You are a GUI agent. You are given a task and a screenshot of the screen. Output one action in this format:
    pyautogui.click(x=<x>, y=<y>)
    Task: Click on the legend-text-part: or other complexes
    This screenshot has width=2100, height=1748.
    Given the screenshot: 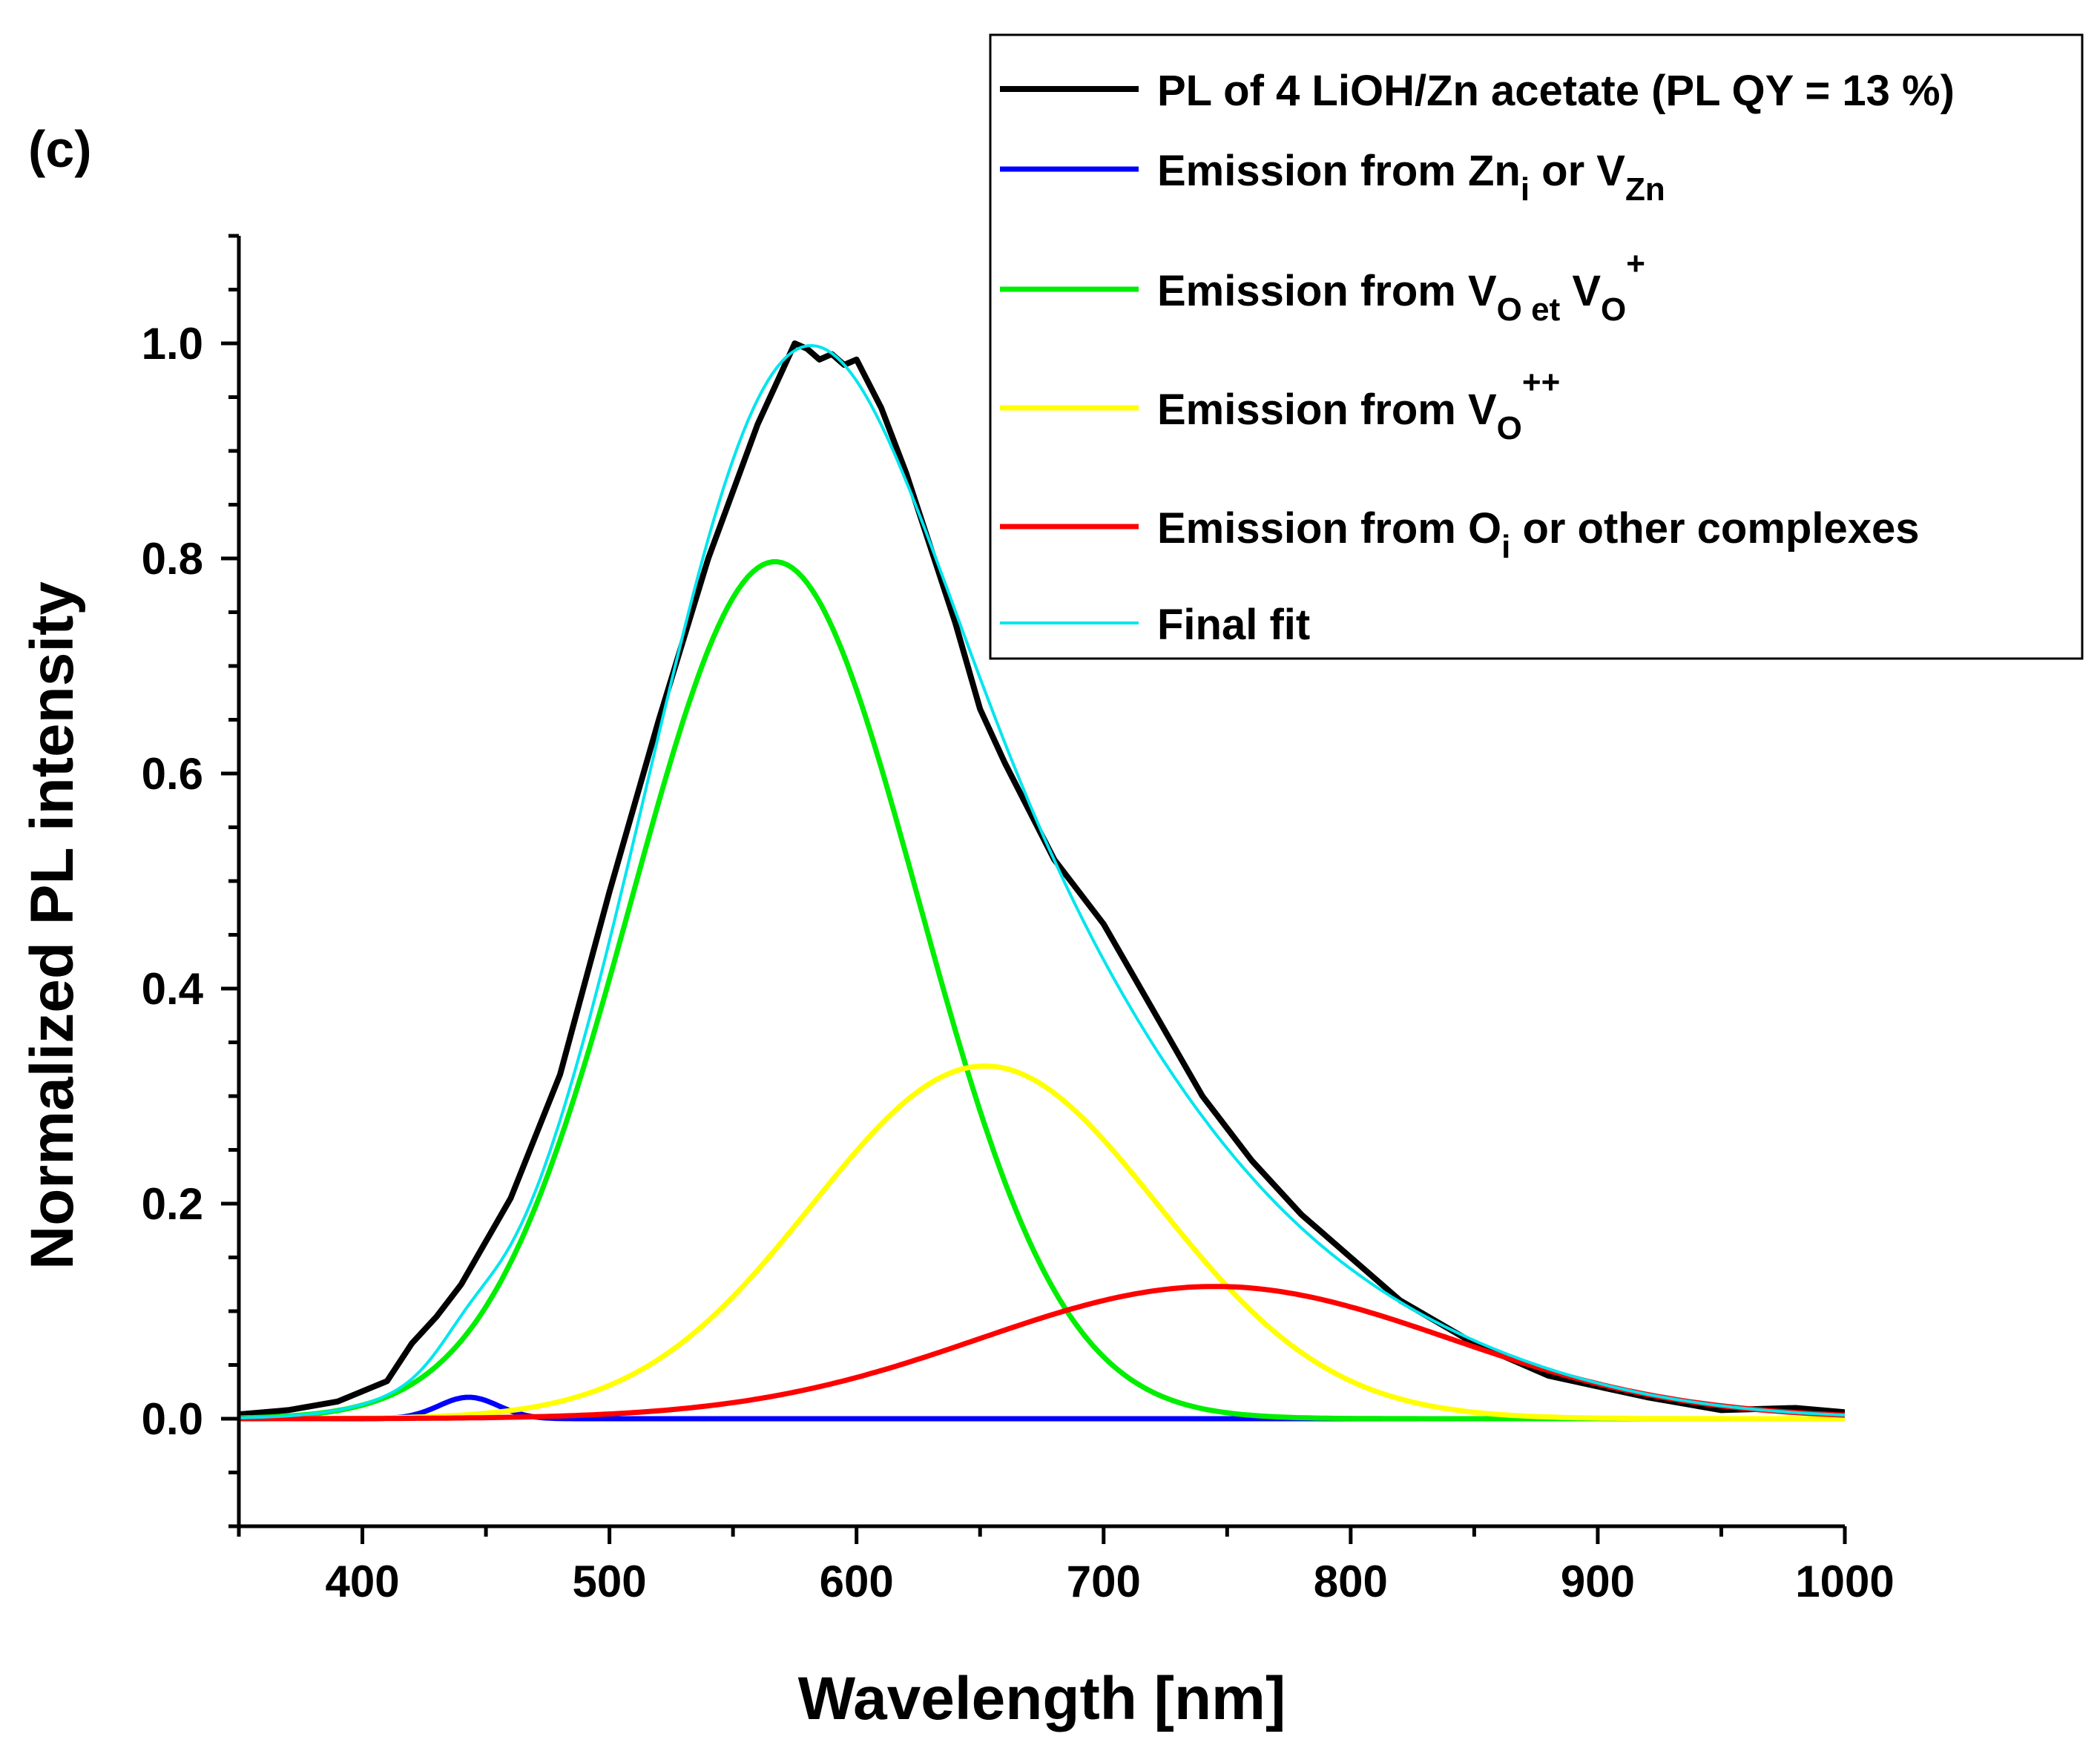 What is the action you would take?
    pyautogui.click(x=1714, y=528)
    